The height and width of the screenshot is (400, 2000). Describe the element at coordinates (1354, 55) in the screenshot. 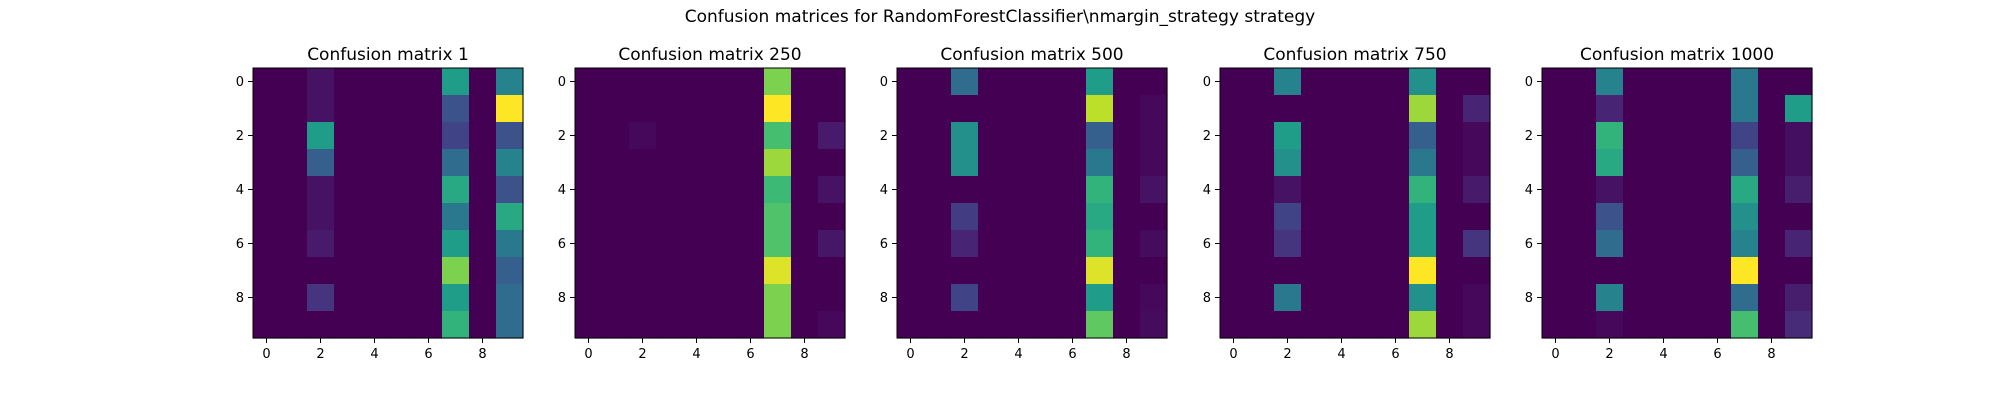

I see `matrix-title: Confusion matrix 750` at that location.